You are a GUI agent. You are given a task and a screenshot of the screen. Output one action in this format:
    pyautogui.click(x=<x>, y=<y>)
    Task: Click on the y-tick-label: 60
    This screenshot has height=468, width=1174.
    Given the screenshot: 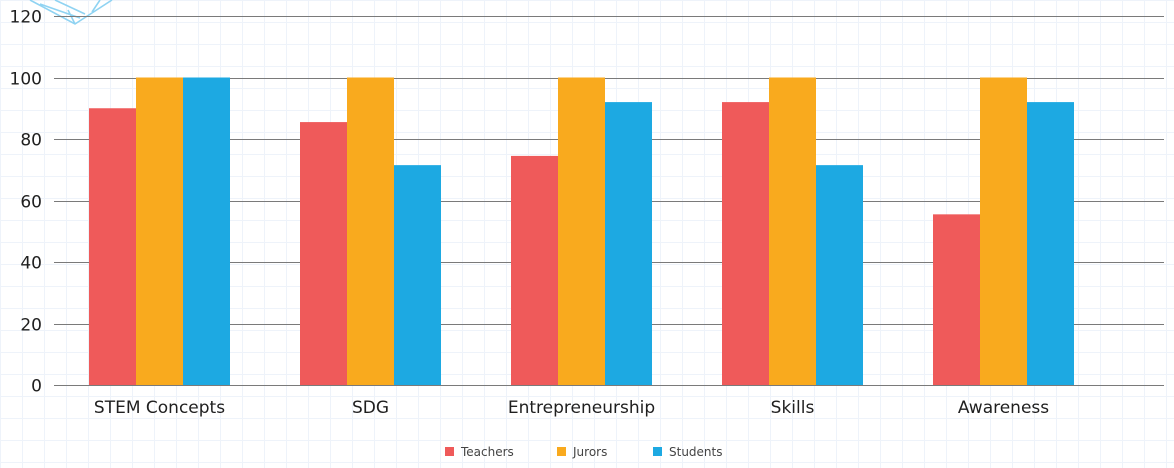 What is the action you would take?
    pyautogui.click(x=31, y=203)
    